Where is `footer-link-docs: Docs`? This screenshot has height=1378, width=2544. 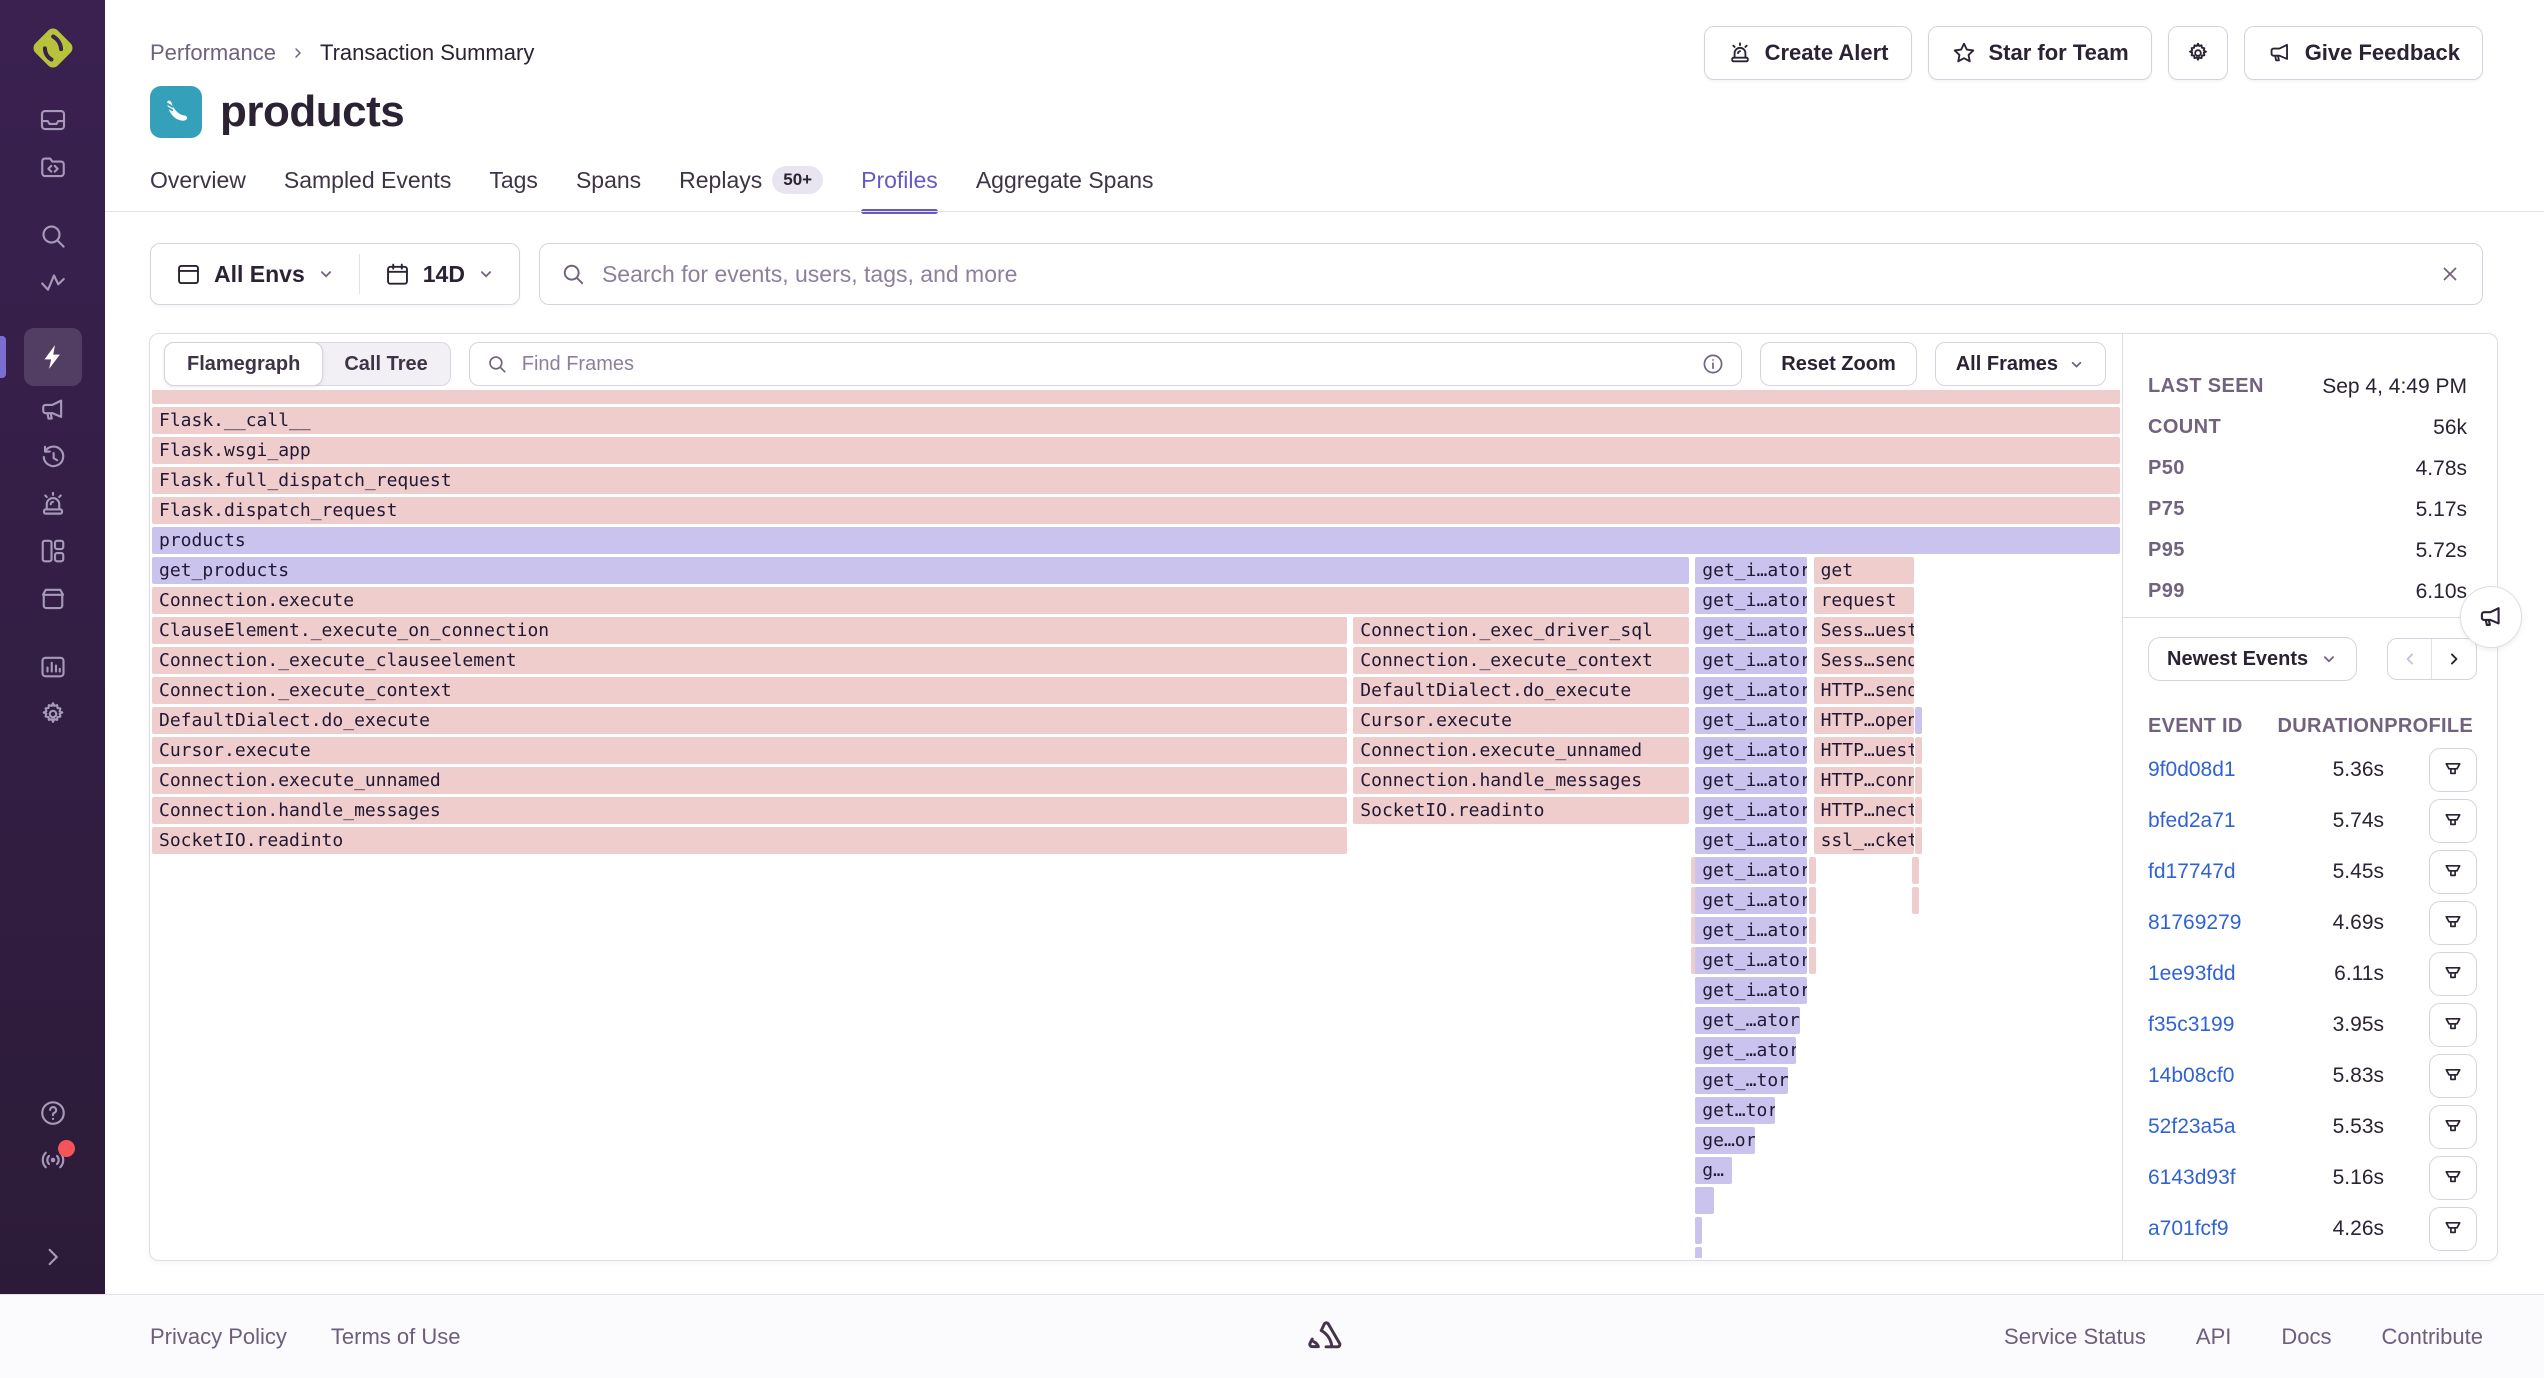 footer-link-docs: Docs is located at coordinates (2306, 1336).